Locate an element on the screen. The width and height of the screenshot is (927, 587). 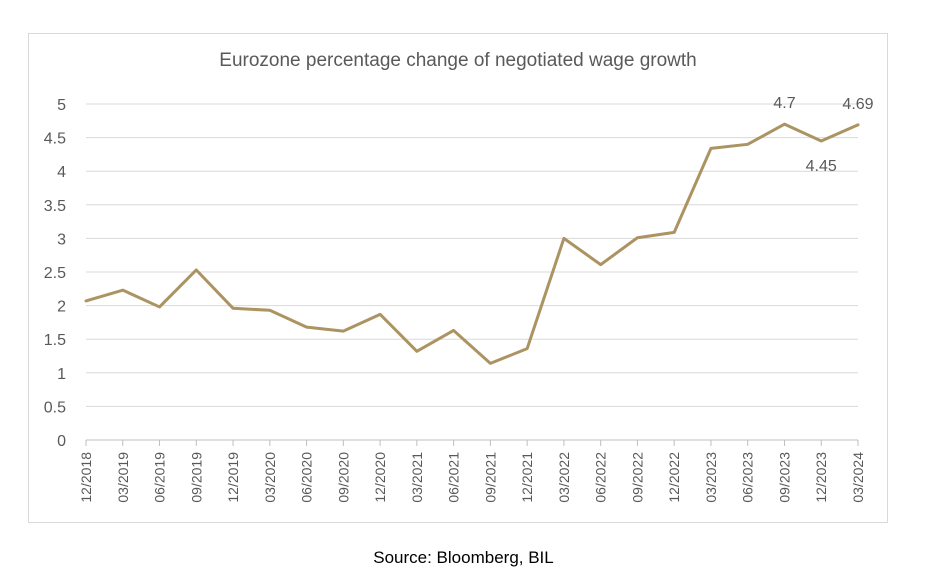
y-tick-label: 0 is located at coordinates (61, 441).